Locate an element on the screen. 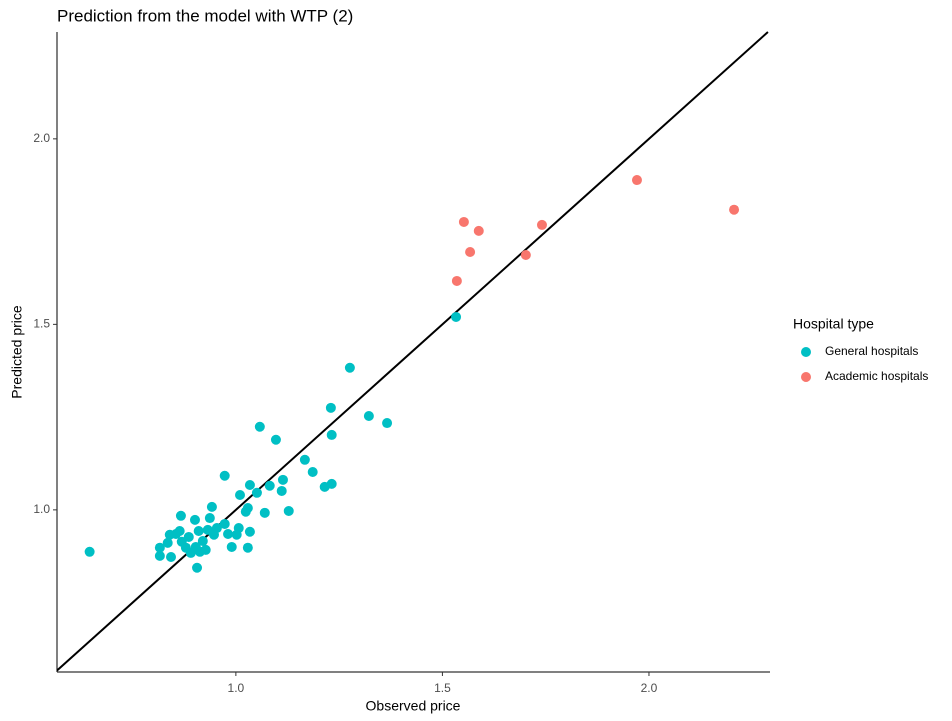 The image size is (952, 721). legend-title: Hospital type is located at coordinates (833, 324).